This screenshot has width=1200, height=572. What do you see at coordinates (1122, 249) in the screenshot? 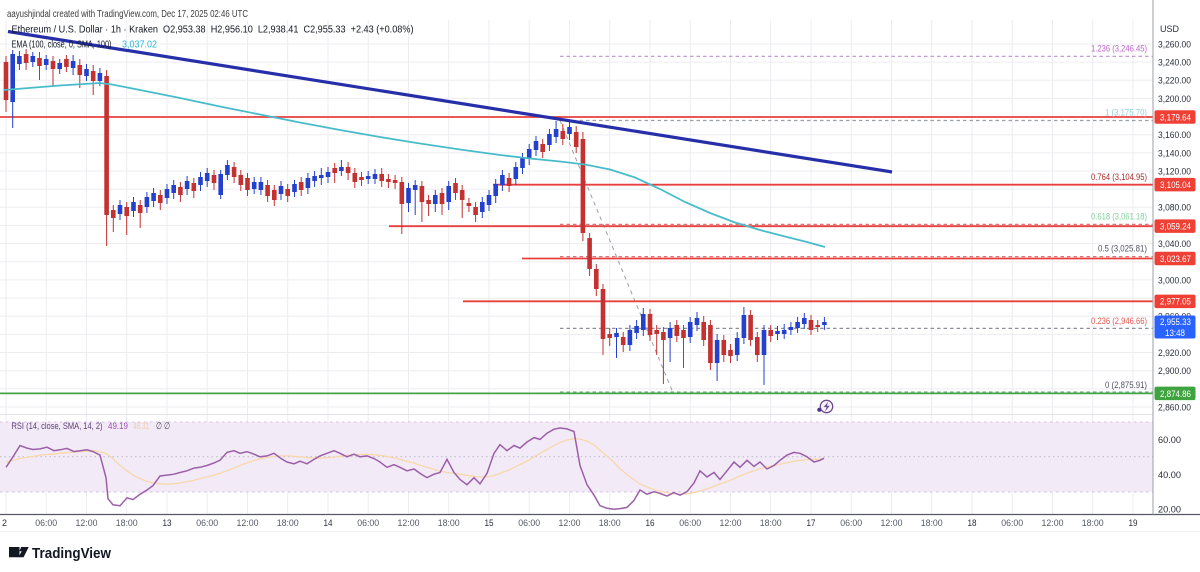
I see `svg-text: 0.5 (3,025.81)` at bounding box center [1122, 249].